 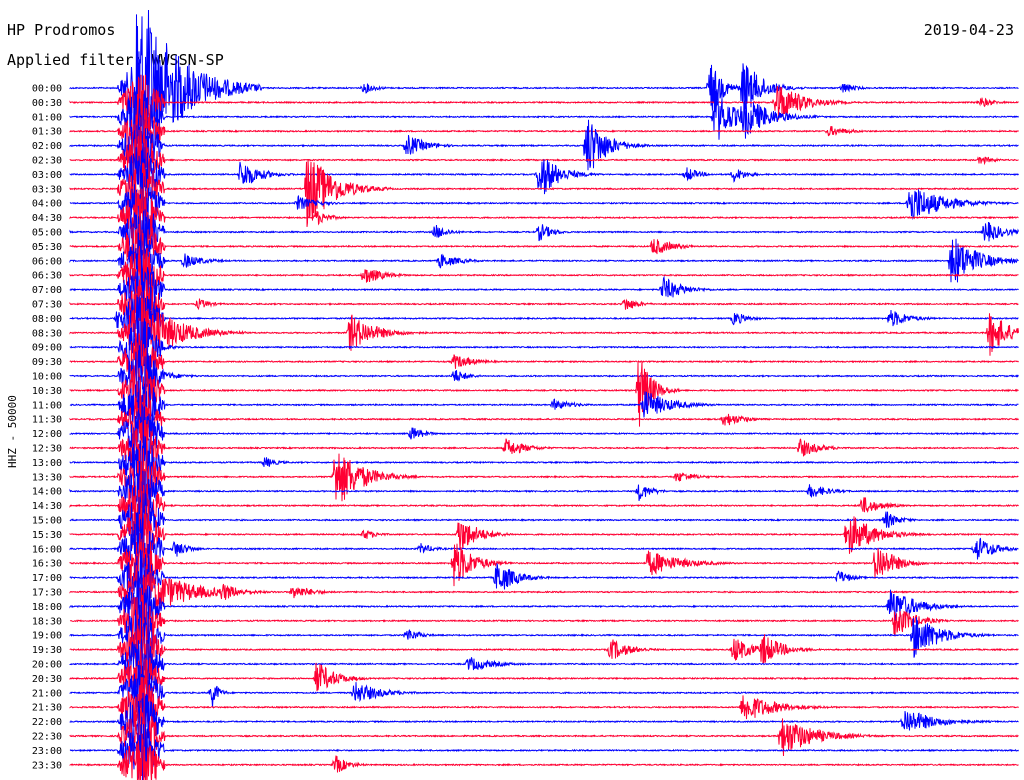 What do you see at coordinates (47, 290) in the screenshot?
I see `row-tick-label: 07:00` at bounding box center [47, 290].